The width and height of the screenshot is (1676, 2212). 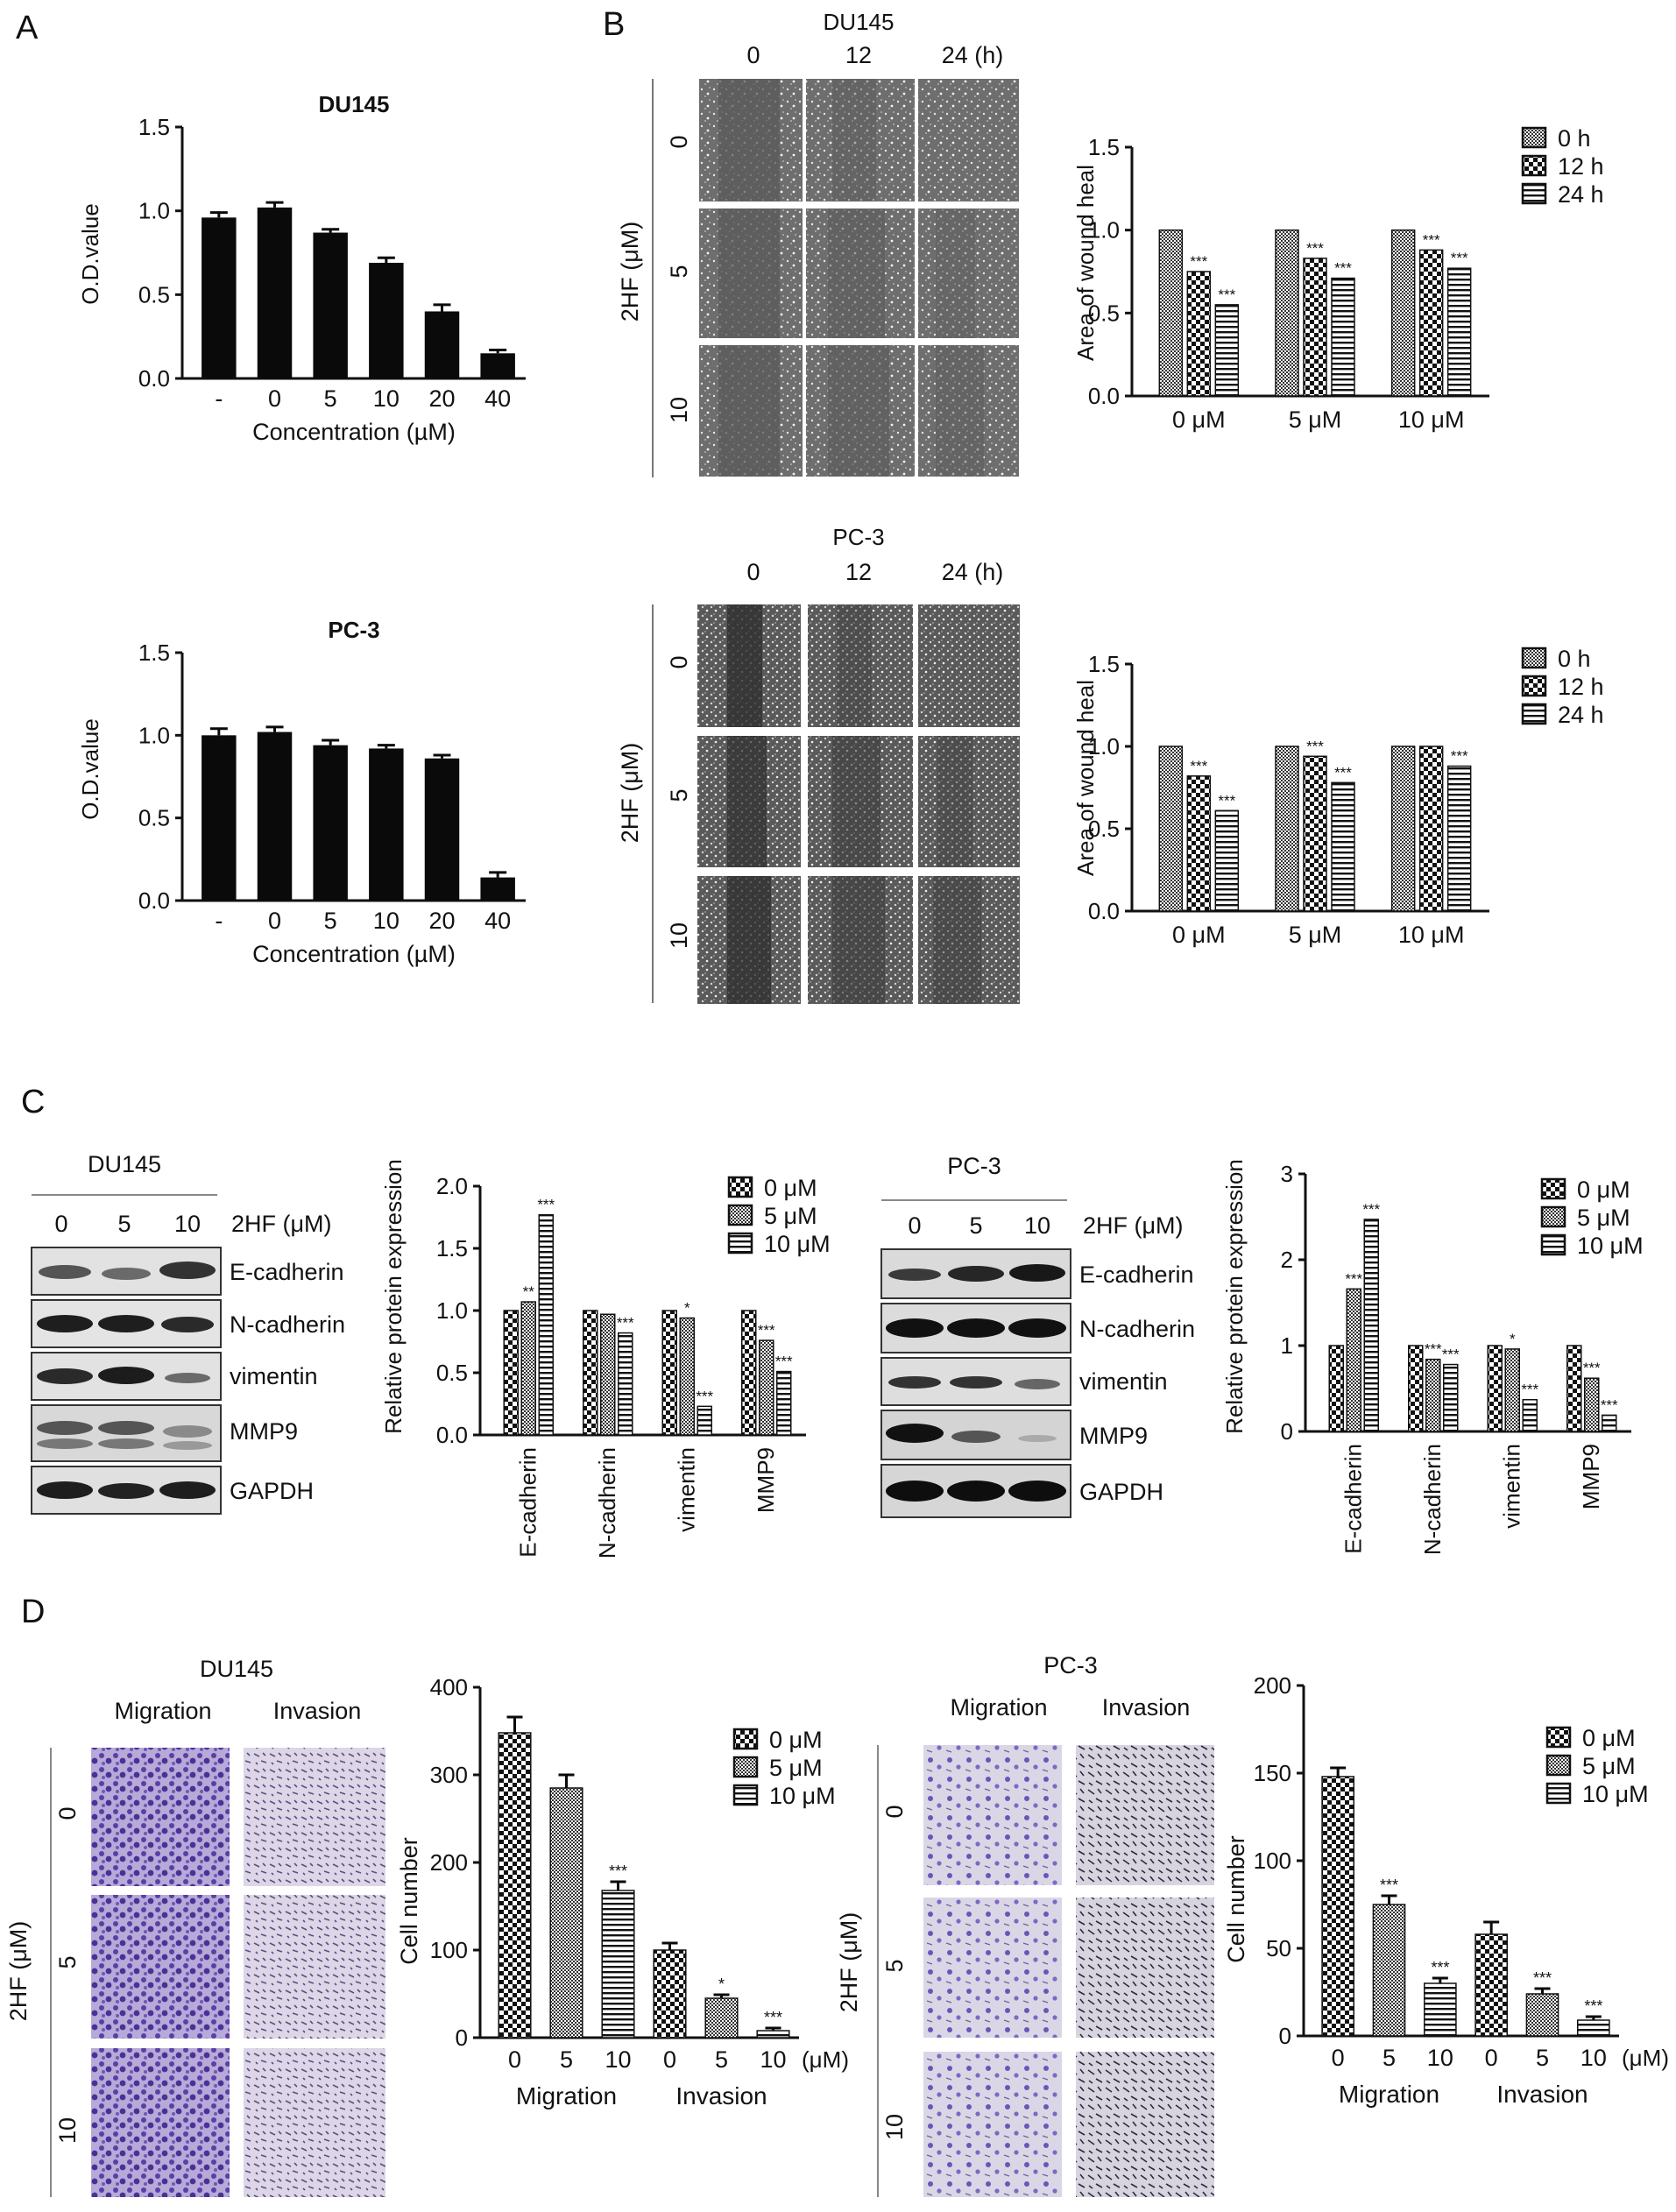 I want to click on x-tick-label: 40, so click(x=497, y=921).